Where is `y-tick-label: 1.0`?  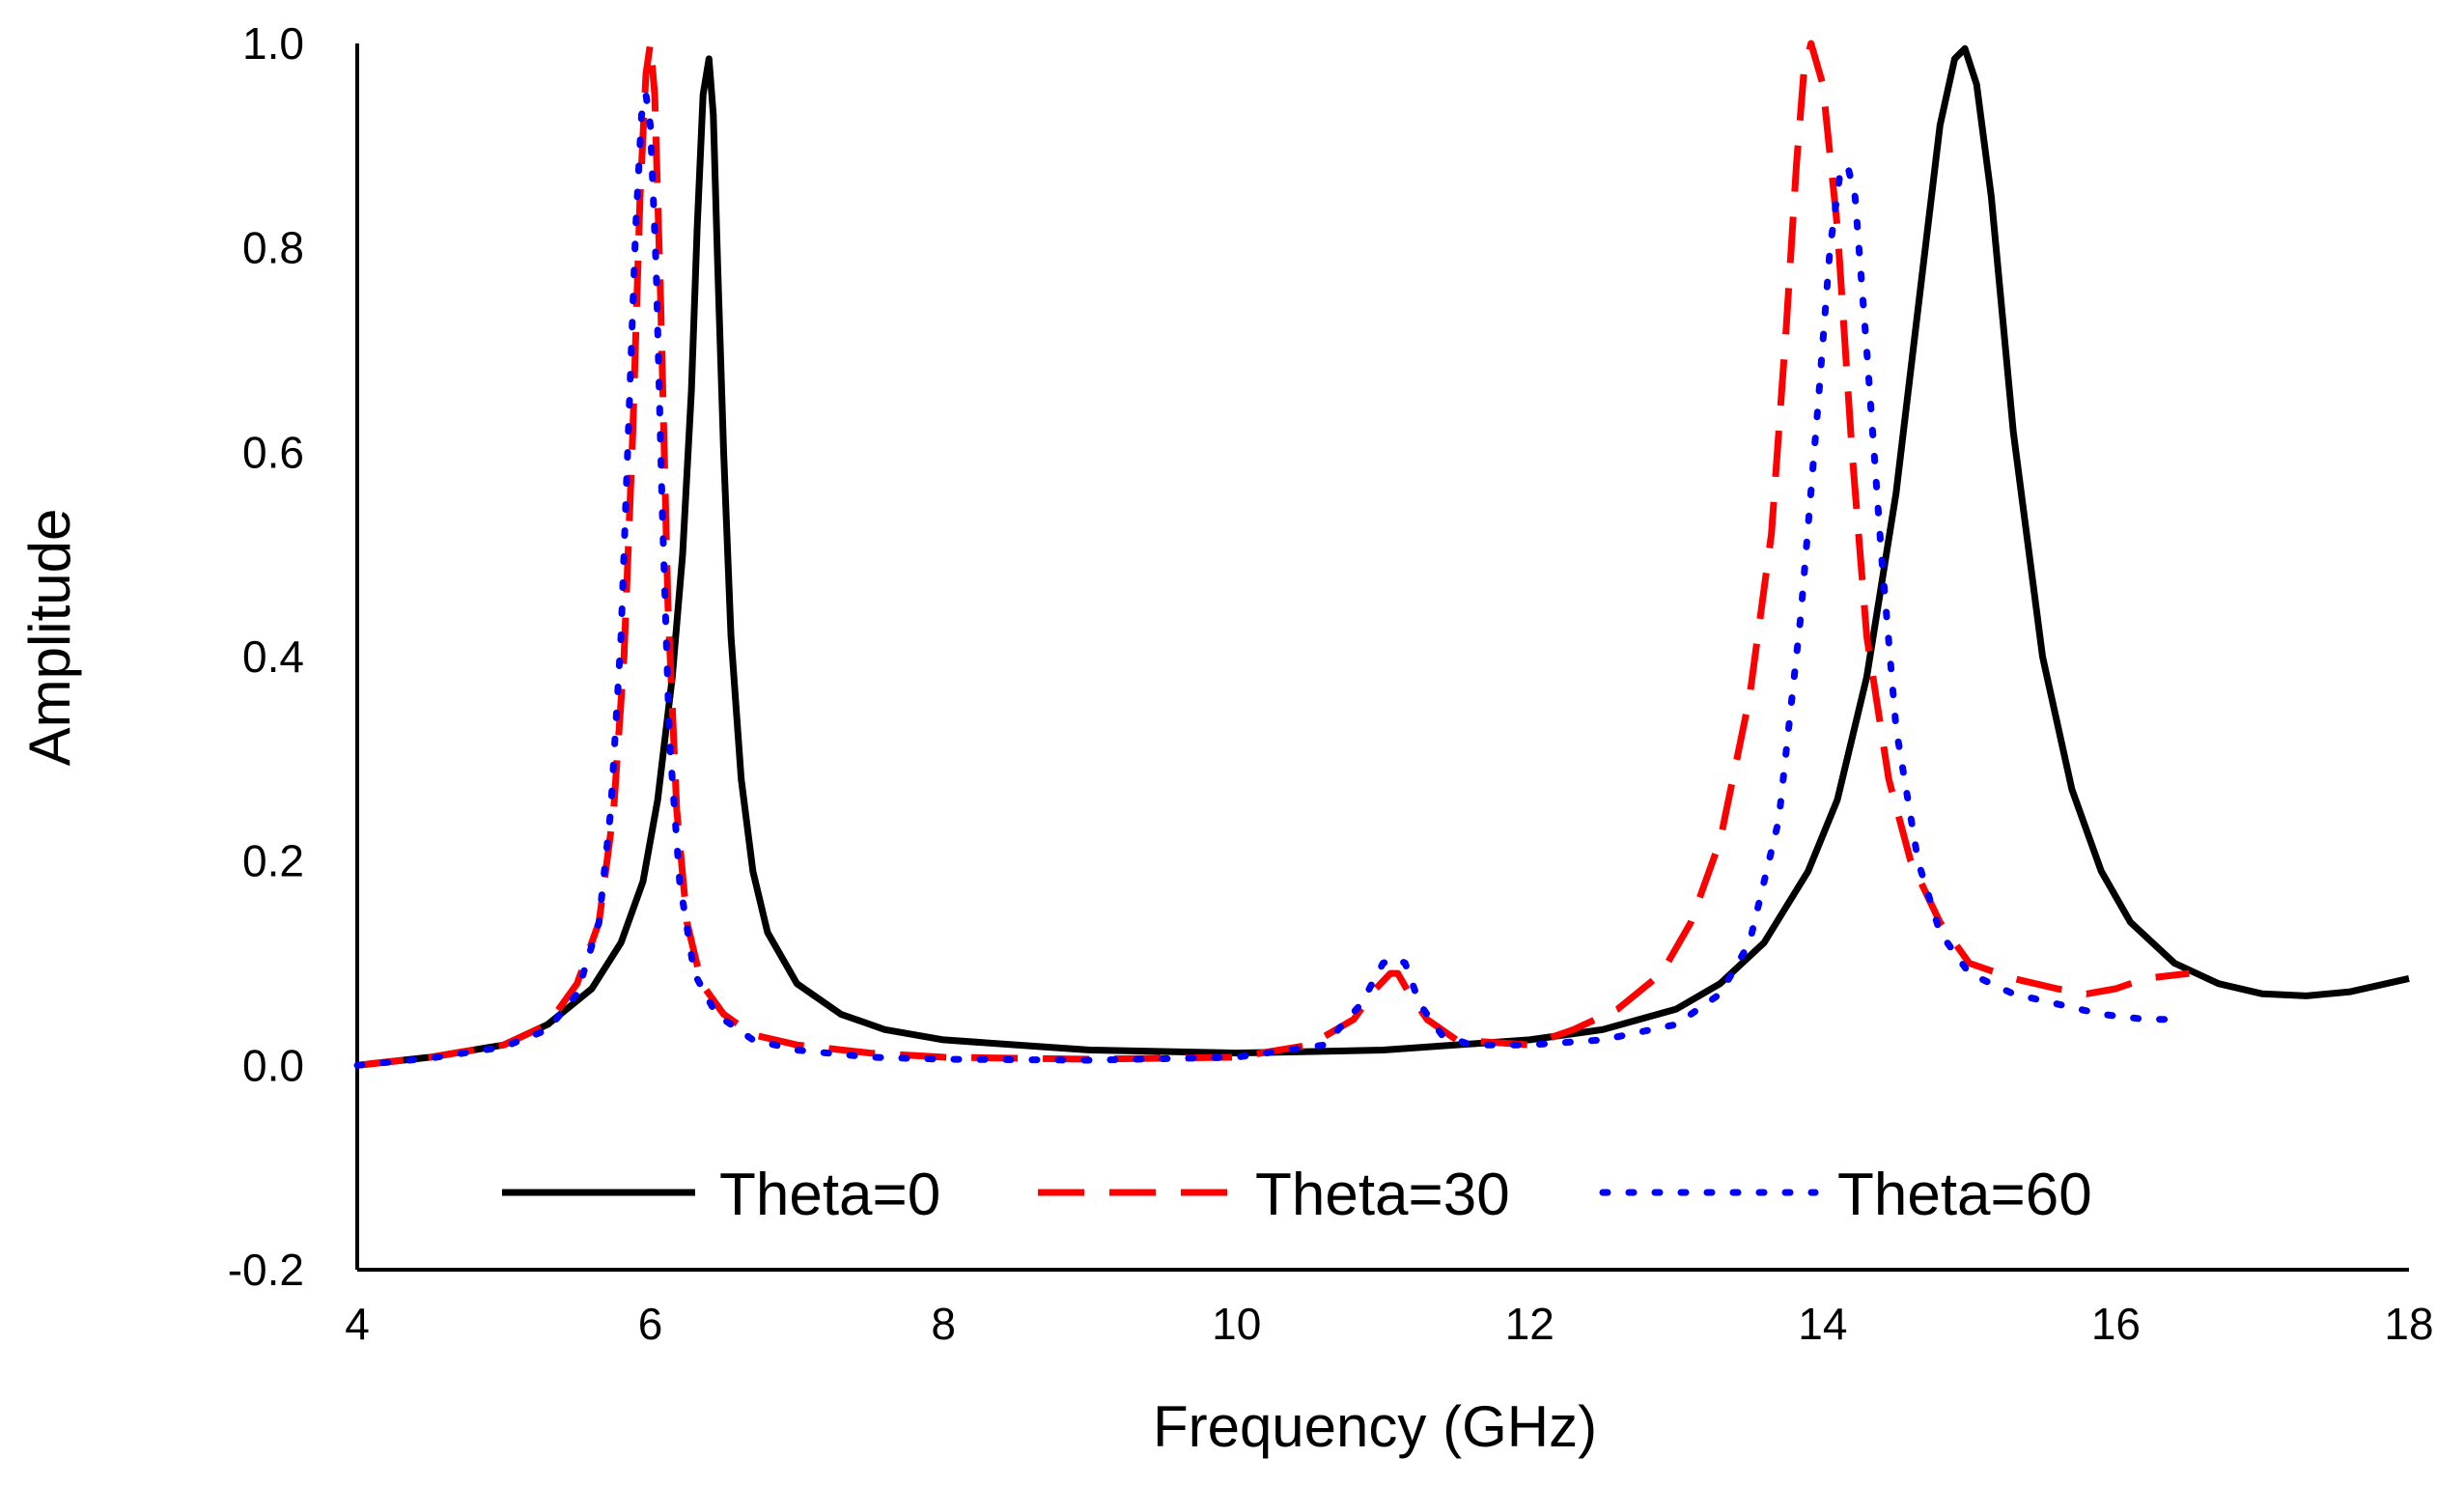 y-tick-label: 1.0 is located at coordinates (273, 43).